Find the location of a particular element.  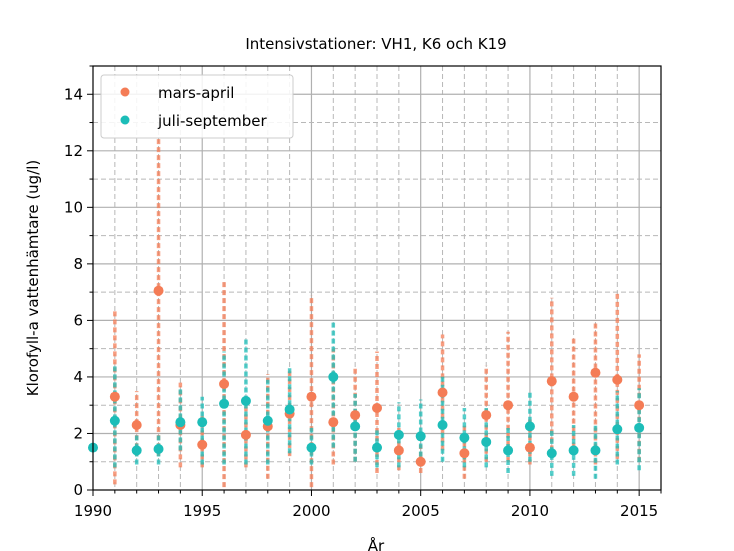

data-point-mars-april-2003 is located at coordinates (377, 408).